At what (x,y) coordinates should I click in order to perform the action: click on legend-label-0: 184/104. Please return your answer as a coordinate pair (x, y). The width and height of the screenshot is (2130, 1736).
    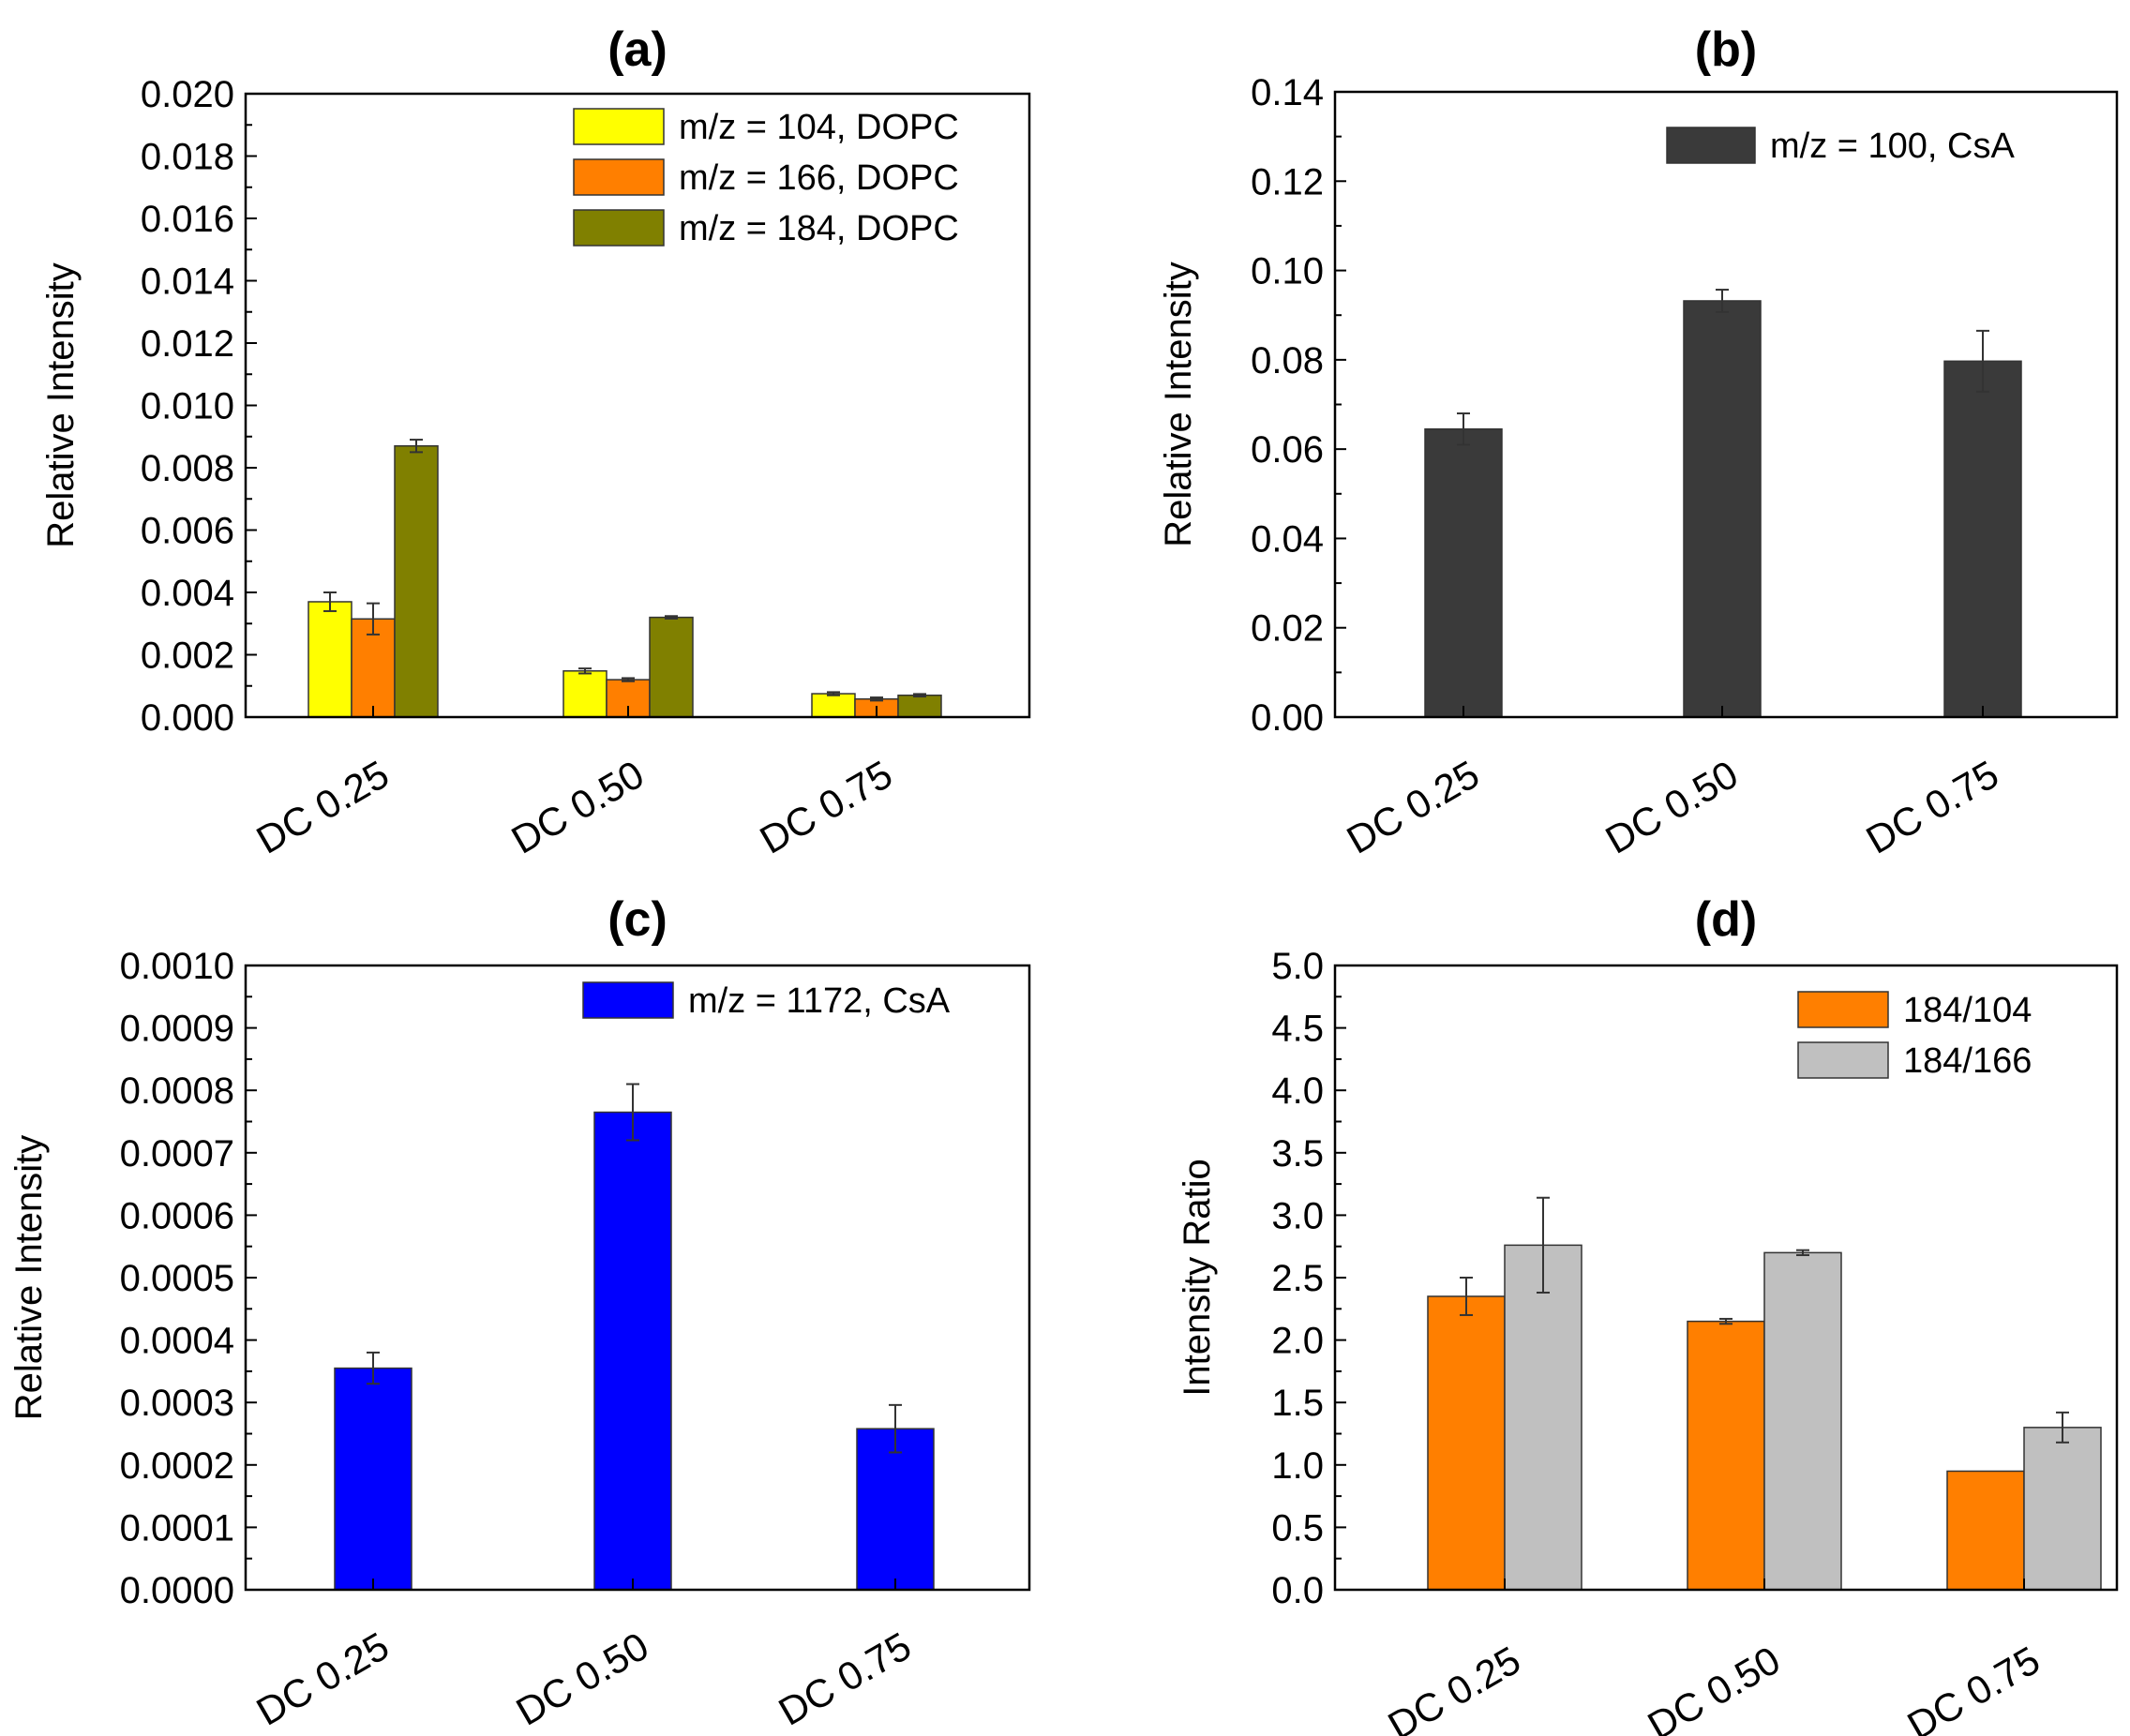
    Looking at the image, I should click on (1967, 1010).